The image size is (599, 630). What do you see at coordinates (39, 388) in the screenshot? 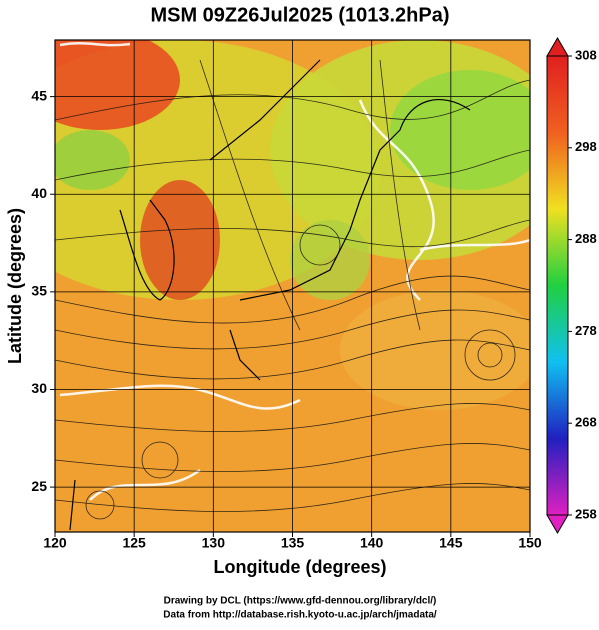
I see `y-tick-label: 30` at bounding box center [39, 388].